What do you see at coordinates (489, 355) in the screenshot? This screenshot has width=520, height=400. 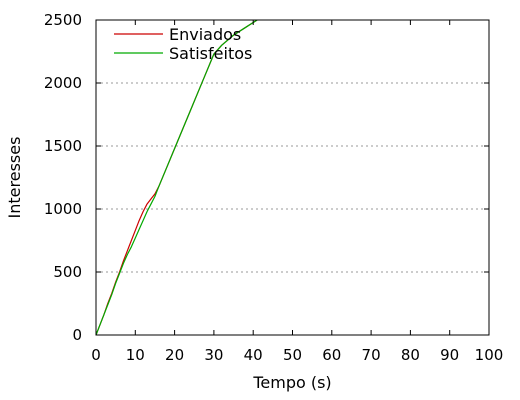 I see `x-tick-label: 100` at bounding box center [489, 355].